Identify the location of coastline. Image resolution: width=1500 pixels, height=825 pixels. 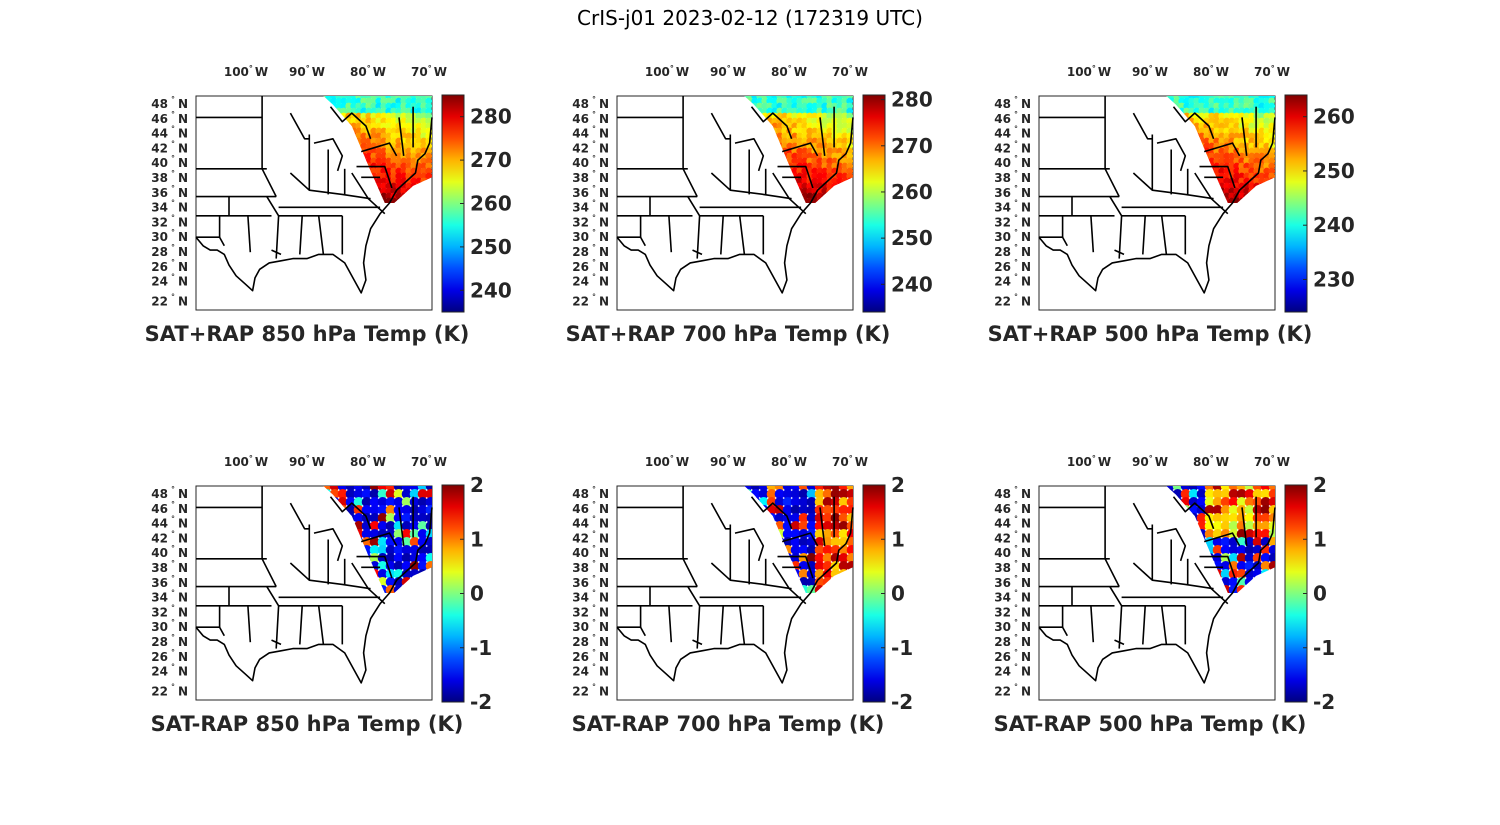
(735, 205).